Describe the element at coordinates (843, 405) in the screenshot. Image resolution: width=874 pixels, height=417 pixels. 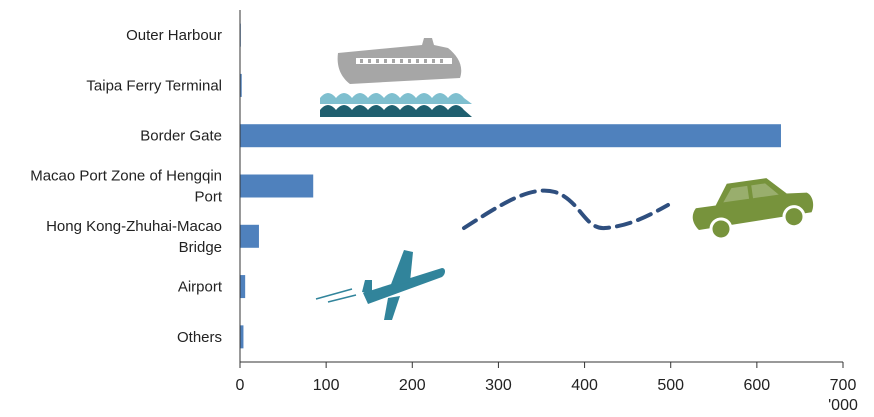
I see `x-unit-label: '000` at that location.